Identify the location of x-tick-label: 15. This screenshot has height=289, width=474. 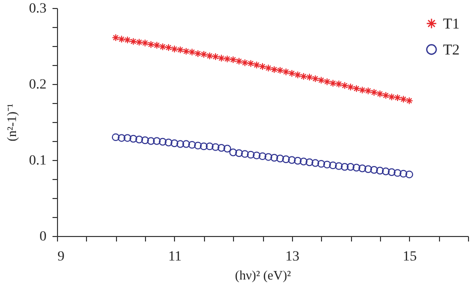
(409, 257).